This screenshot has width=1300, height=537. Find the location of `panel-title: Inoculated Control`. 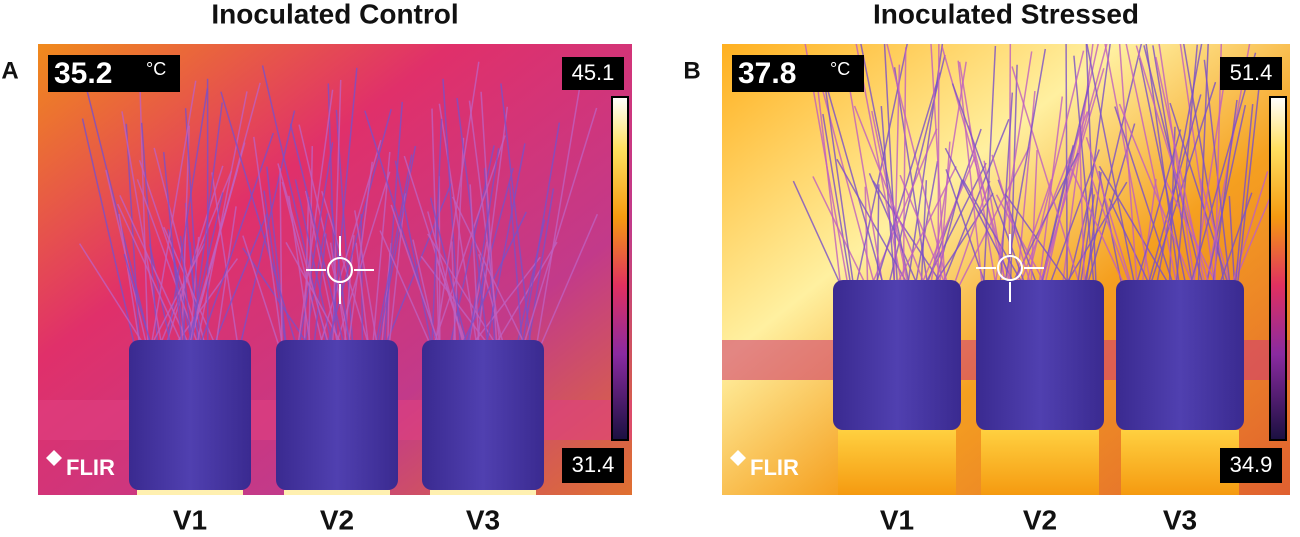

panel-title: Inoculated Control is located at coordinates (334, 14).